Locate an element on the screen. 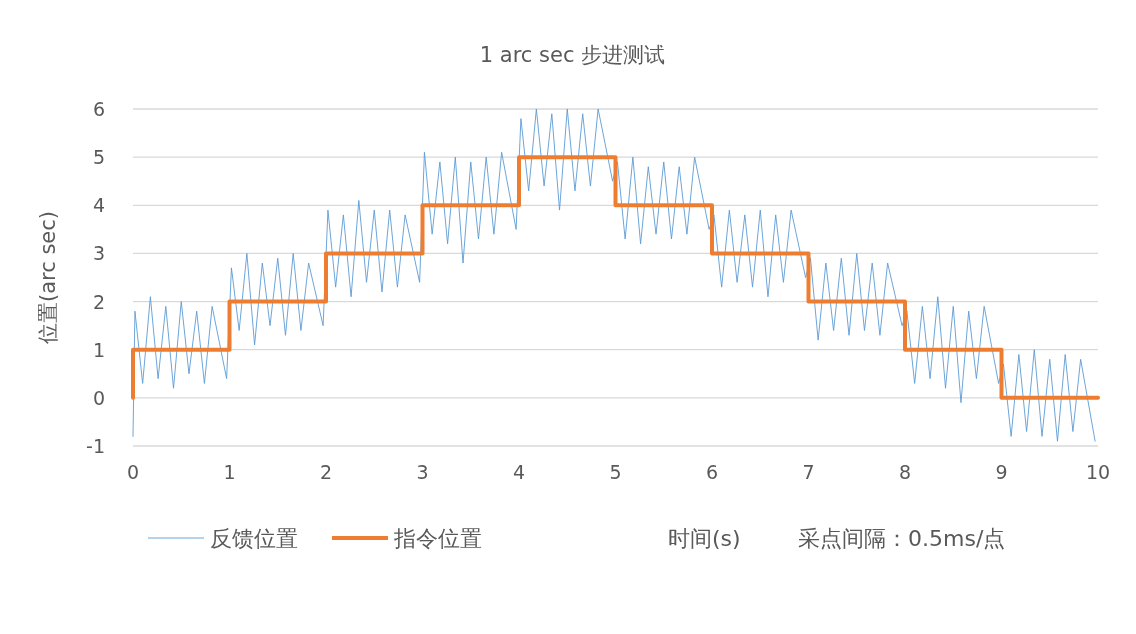  y-tick-label: 5 is located at coordinates (98, 157).